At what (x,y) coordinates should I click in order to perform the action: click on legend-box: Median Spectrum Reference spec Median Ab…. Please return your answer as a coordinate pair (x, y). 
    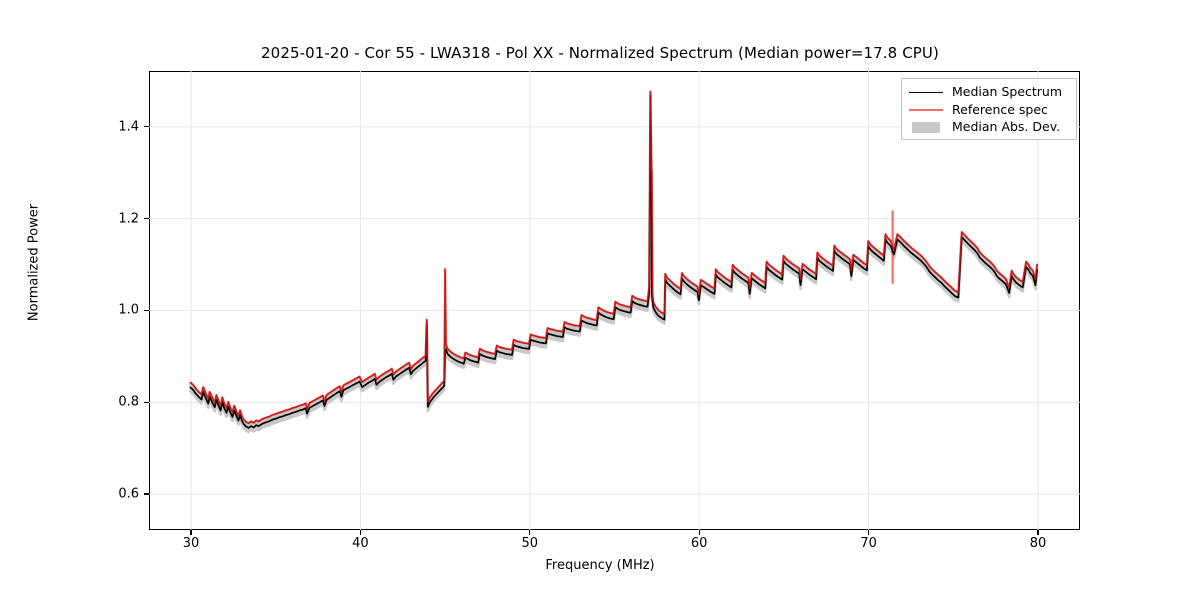
    Looking at the image, I should click on (989, 109).